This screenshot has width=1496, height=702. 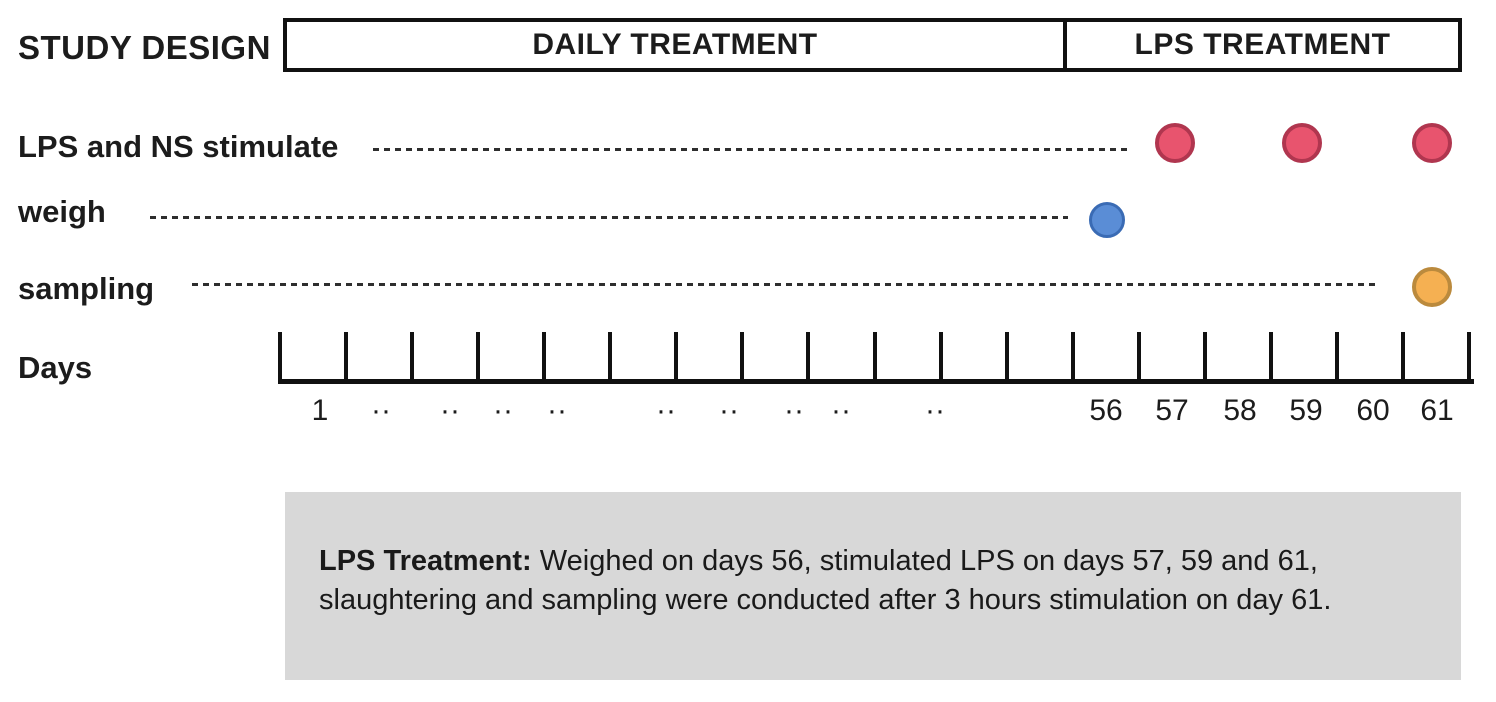 I want to click on day-tick-label: 61, so click(x=1437, y=410).